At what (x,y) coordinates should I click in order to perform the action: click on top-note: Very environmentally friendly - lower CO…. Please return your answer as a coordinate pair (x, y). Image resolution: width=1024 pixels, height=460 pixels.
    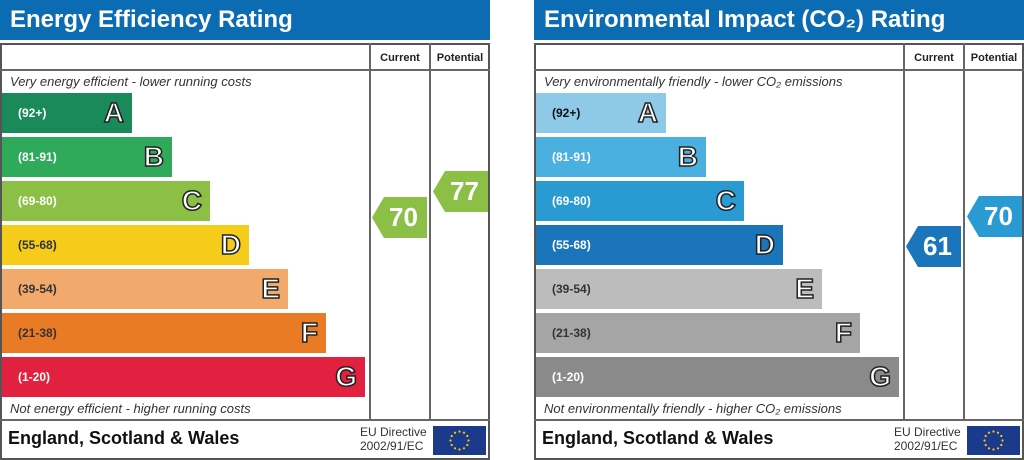
    Looking at the image, I should click on (693, 81).